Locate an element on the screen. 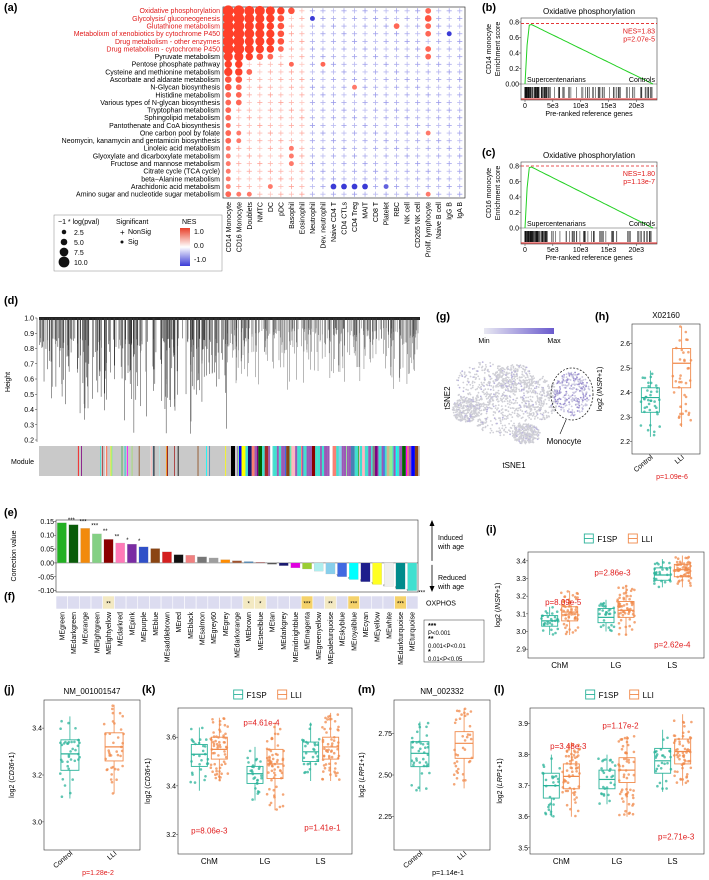 The image size is (709, 880). row-label: Various types of N-glycan biosynthesis is located at coordinates (160, 103).